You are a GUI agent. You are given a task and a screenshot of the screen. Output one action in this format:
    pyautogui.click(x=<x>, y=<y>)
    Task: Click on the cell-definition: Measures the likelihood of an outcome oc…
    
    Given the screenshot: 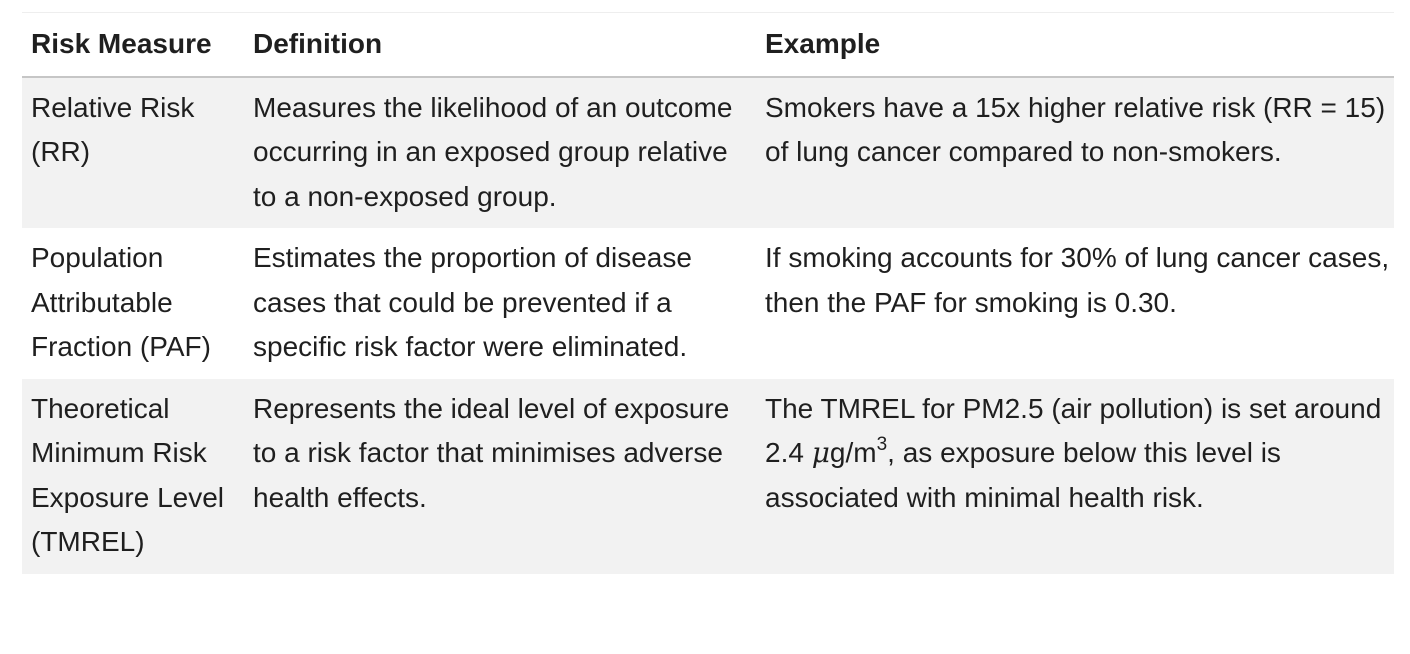 What is the action you would take?
    pyautogui.click(x=500, y=152)
    